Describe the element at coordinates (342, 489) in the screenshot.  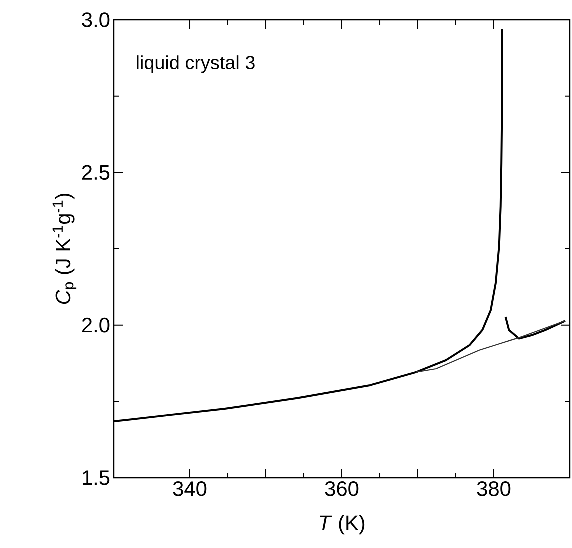
I see `x-tick-label: 360` at that location.